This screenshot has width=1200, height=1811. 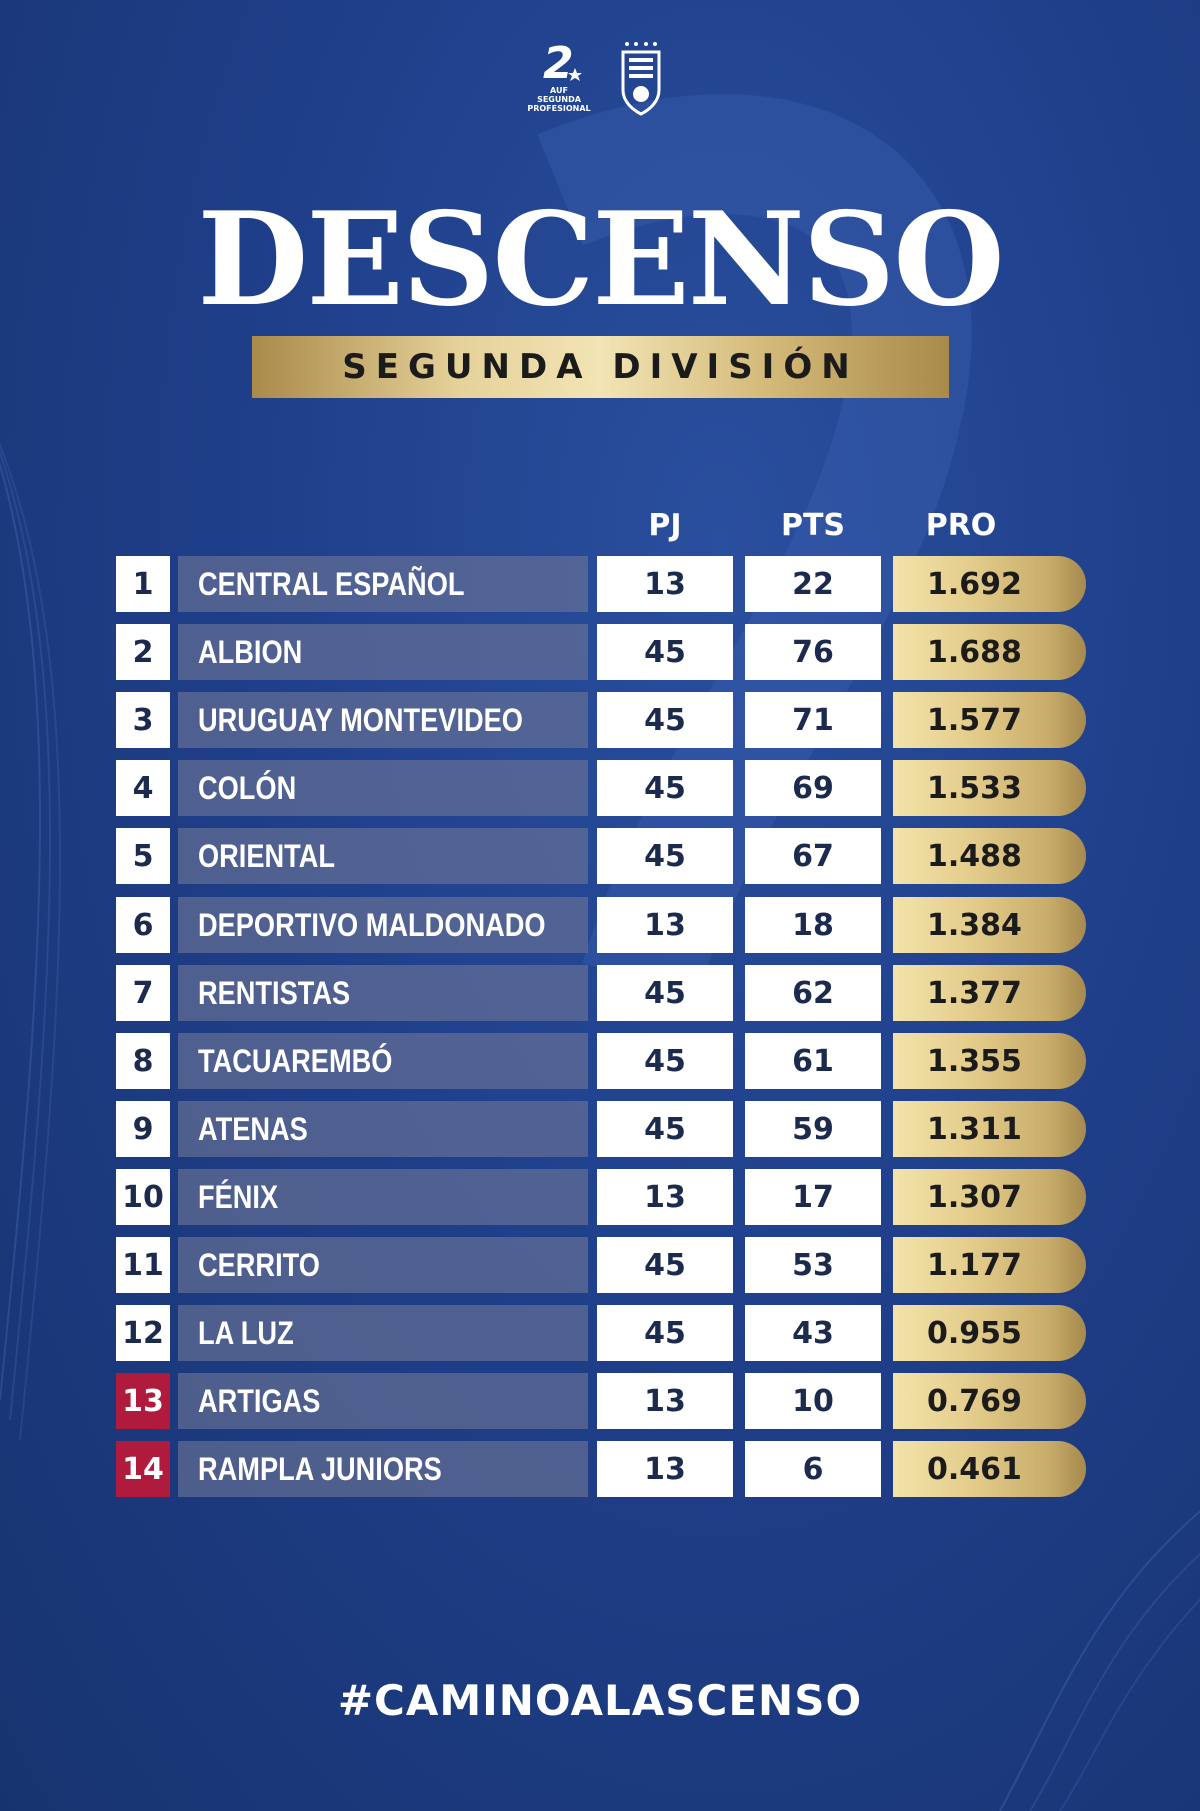 I want to click on pts-cell: 61, so click(x=813, y=1061).